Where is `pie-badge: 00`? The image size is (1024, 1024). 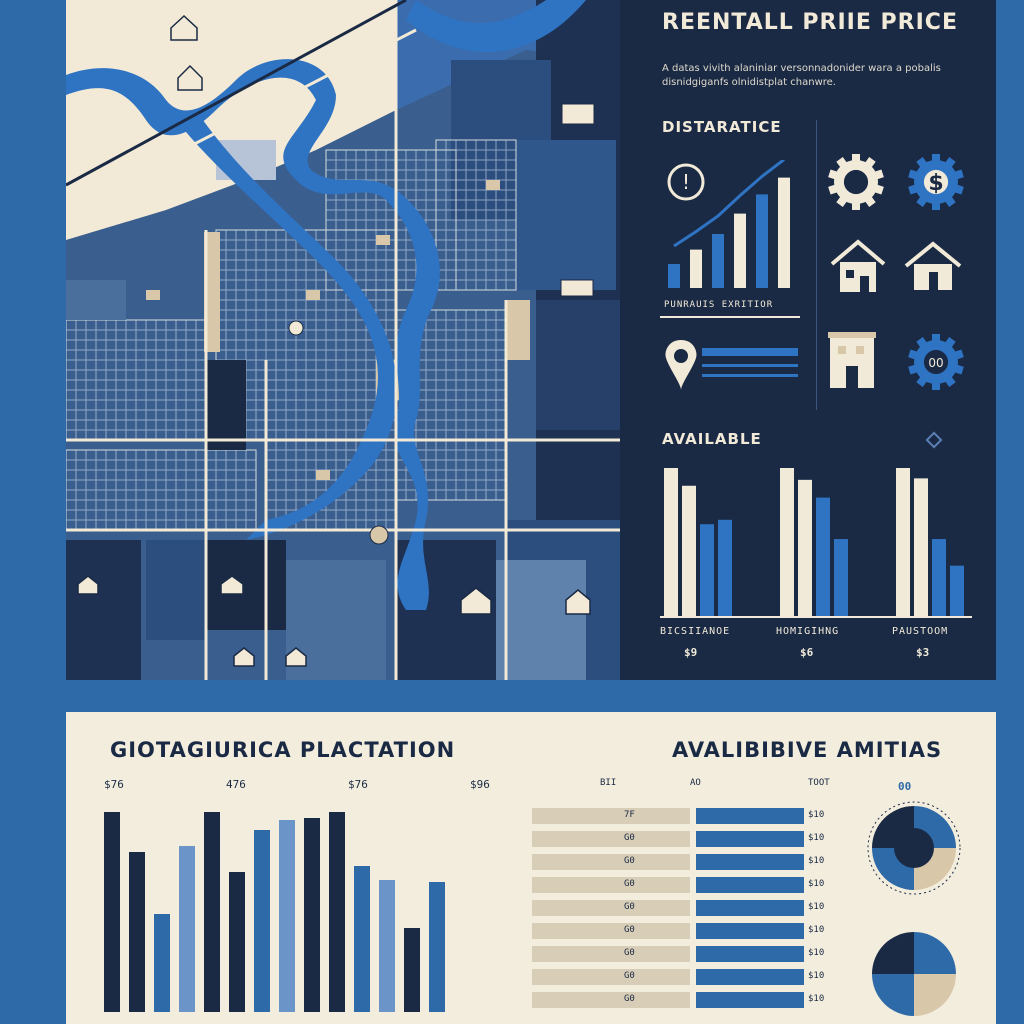 pie-badge: 00 is located at coordinates (905, 786).